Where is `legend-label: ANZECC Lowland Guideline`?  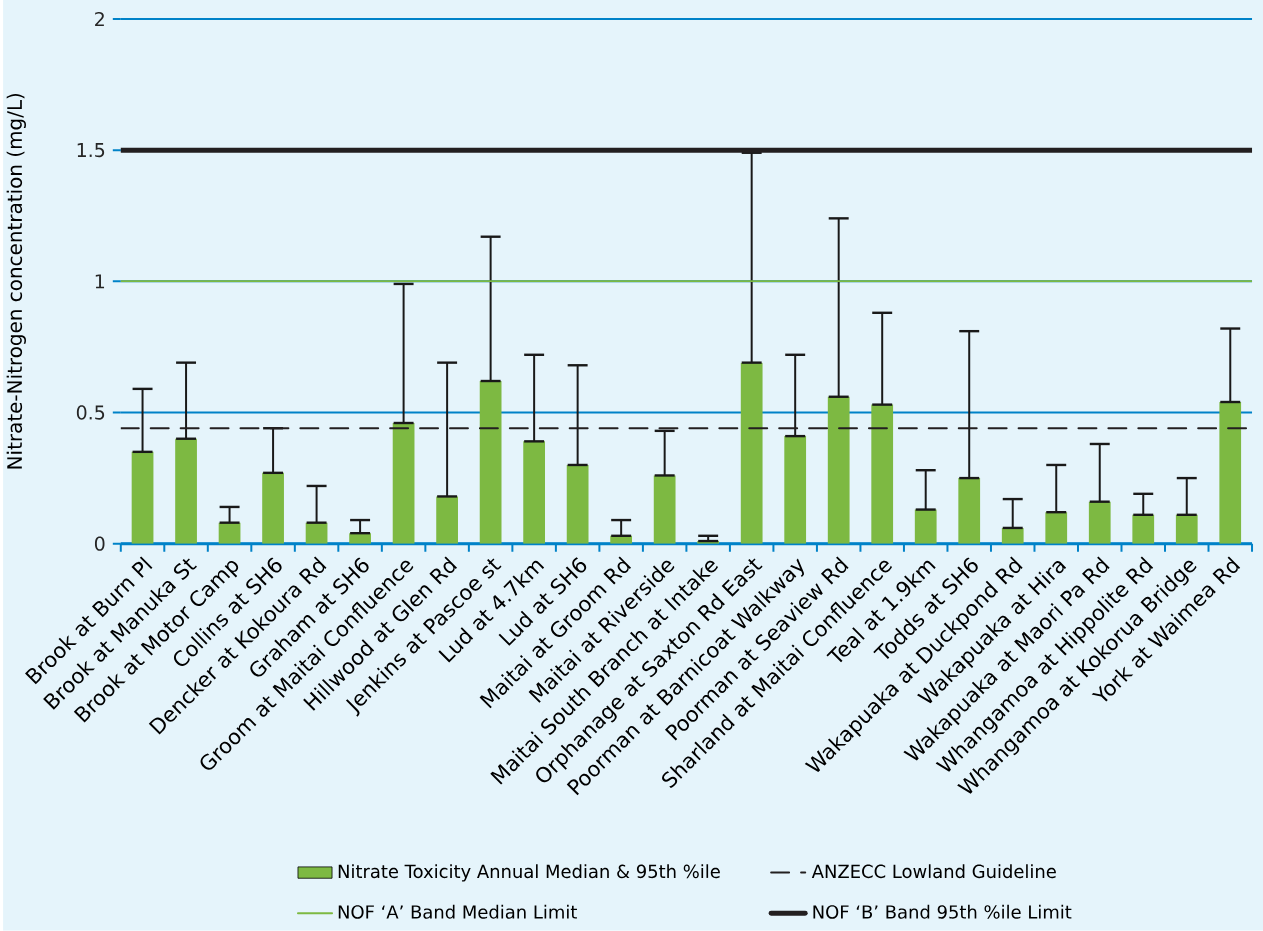
legend-label: ANZECC Lowland Guideline is located at coordinates (933, 871).